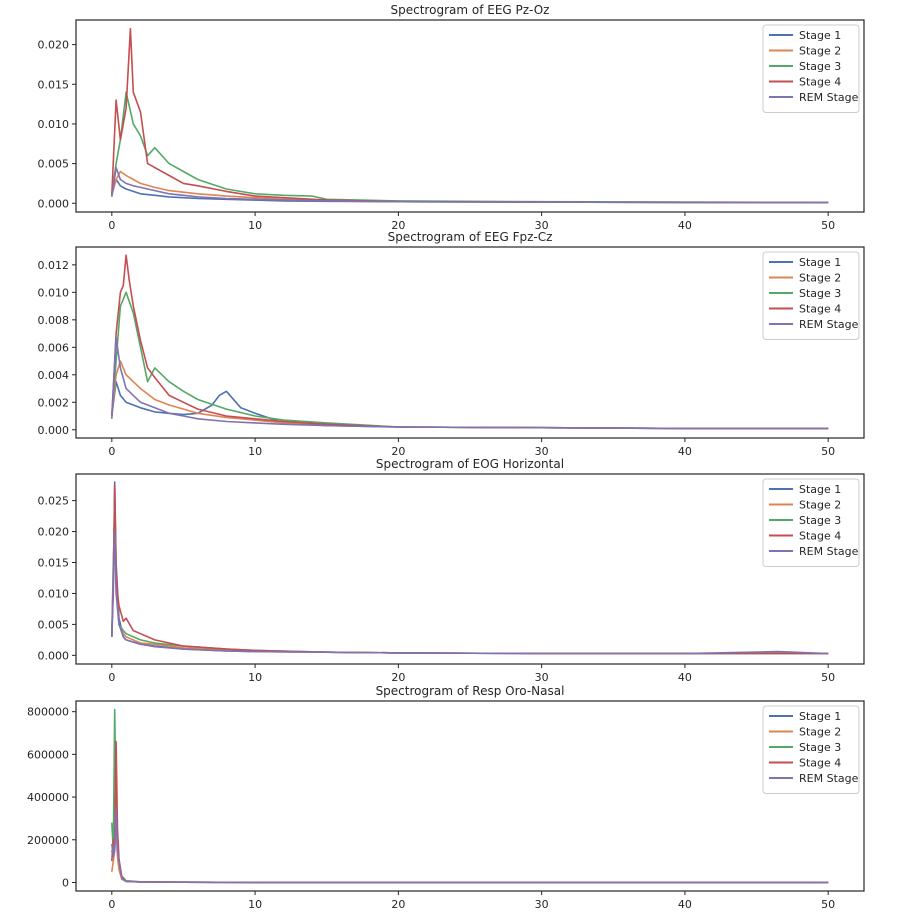  I want to click on y-tick-label: 0.002, so click(54, 402).